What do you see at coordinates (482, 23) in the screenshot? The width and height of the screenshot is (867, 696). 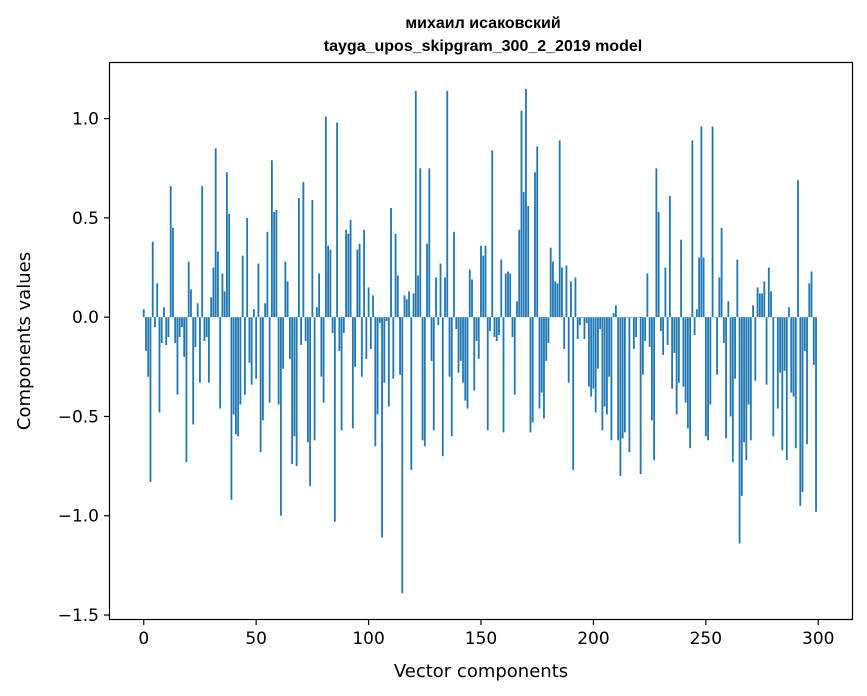 I see `chart-title-line1: михаил исаковский` at bounding box center [482, 23].